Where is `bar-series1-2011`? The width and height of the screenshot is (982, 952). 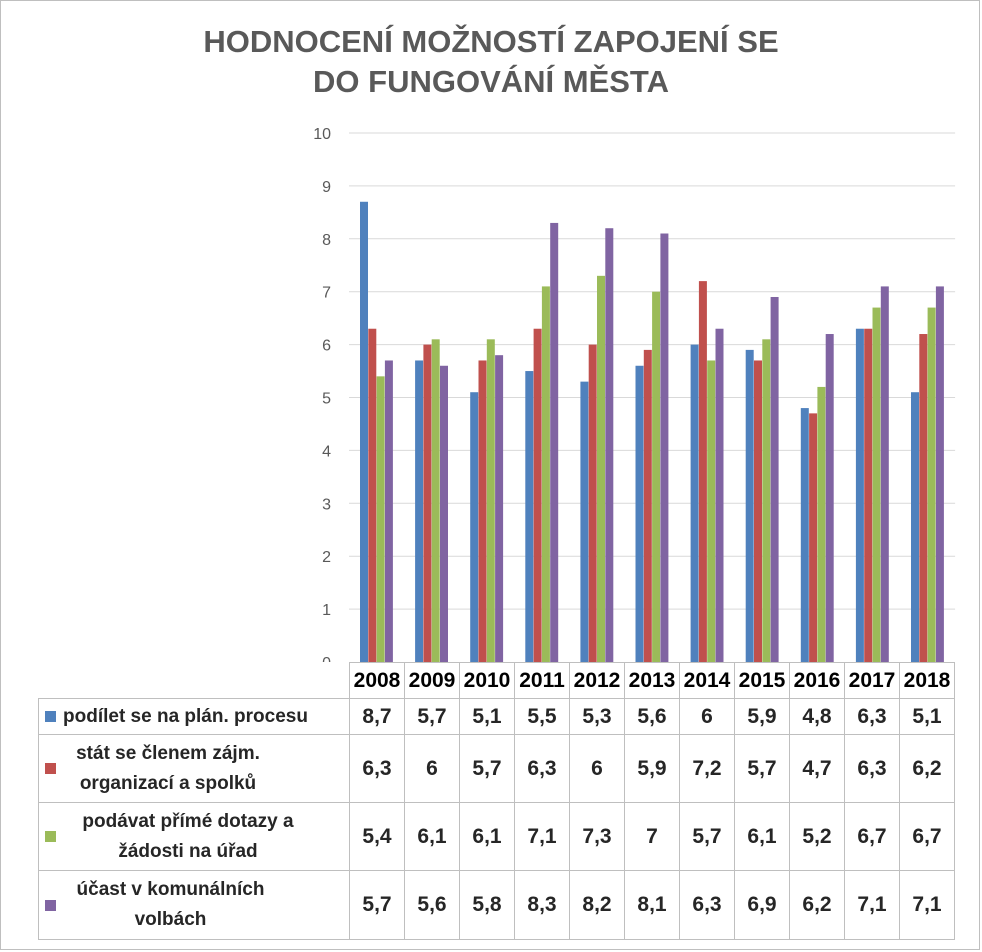 bar-series1-2011 is located at coordinates (529, 516).